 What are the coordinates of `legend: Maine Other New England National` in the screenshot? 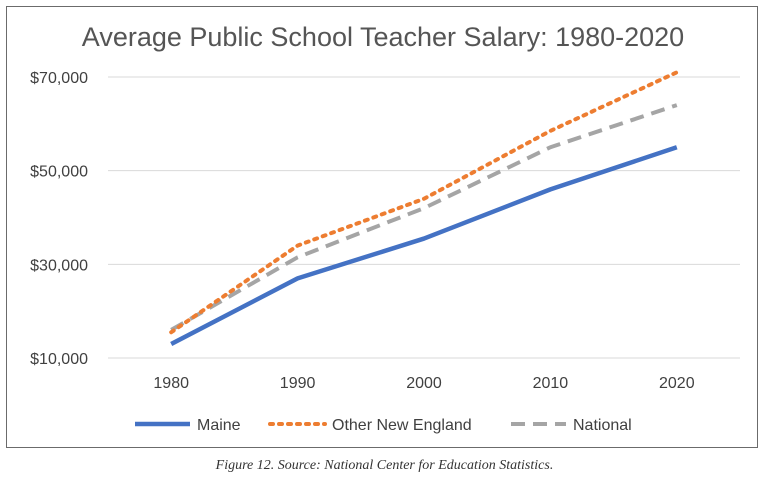 It's located at (383, 425).